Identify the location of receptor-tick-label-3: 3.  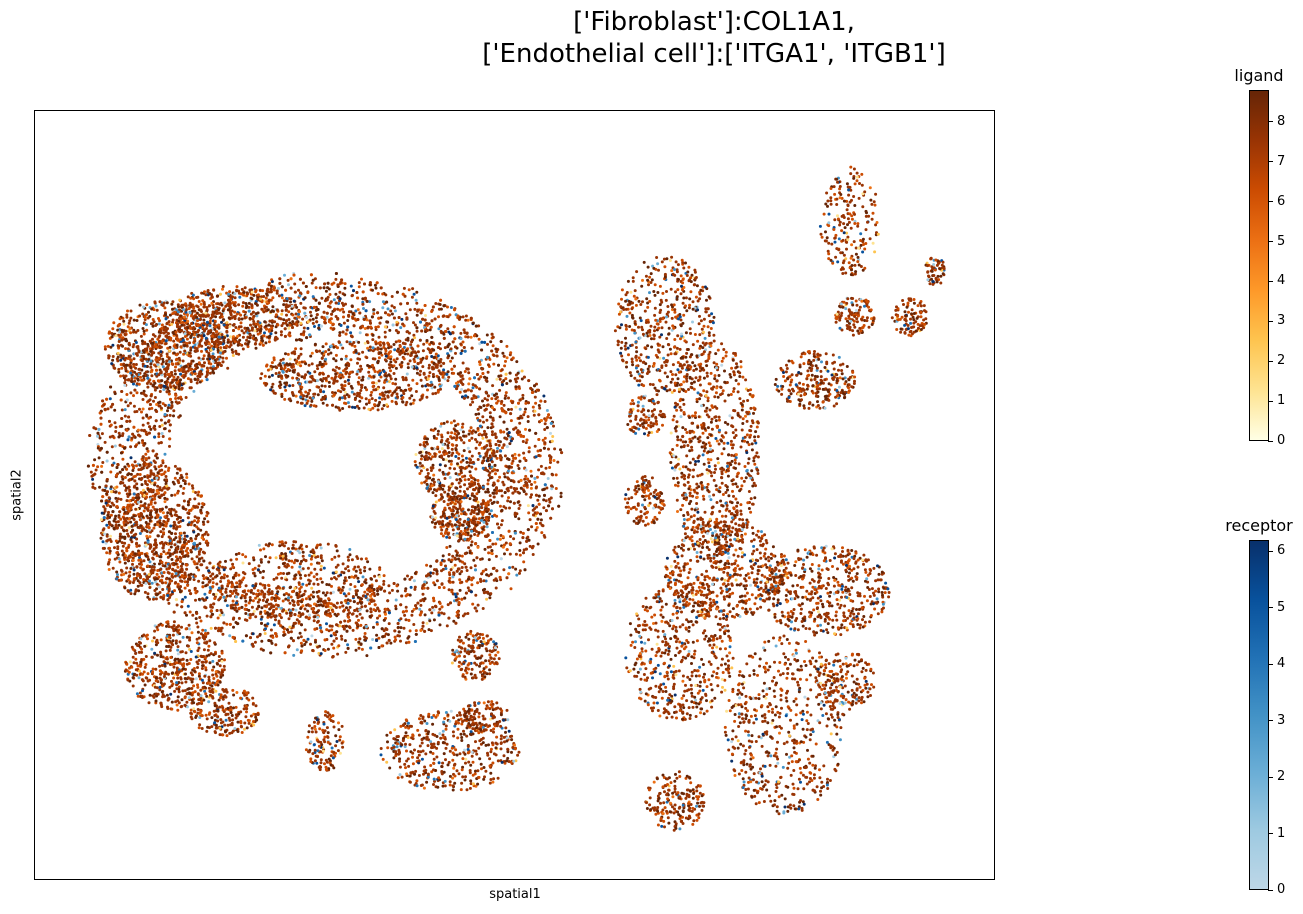
(1281, 720).